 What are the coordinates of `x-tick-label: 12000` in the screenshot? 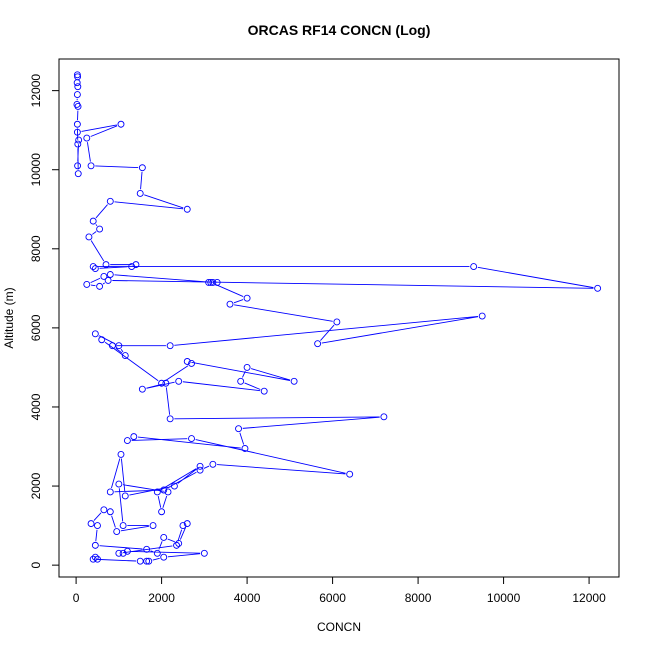 It's located at (589, 598).